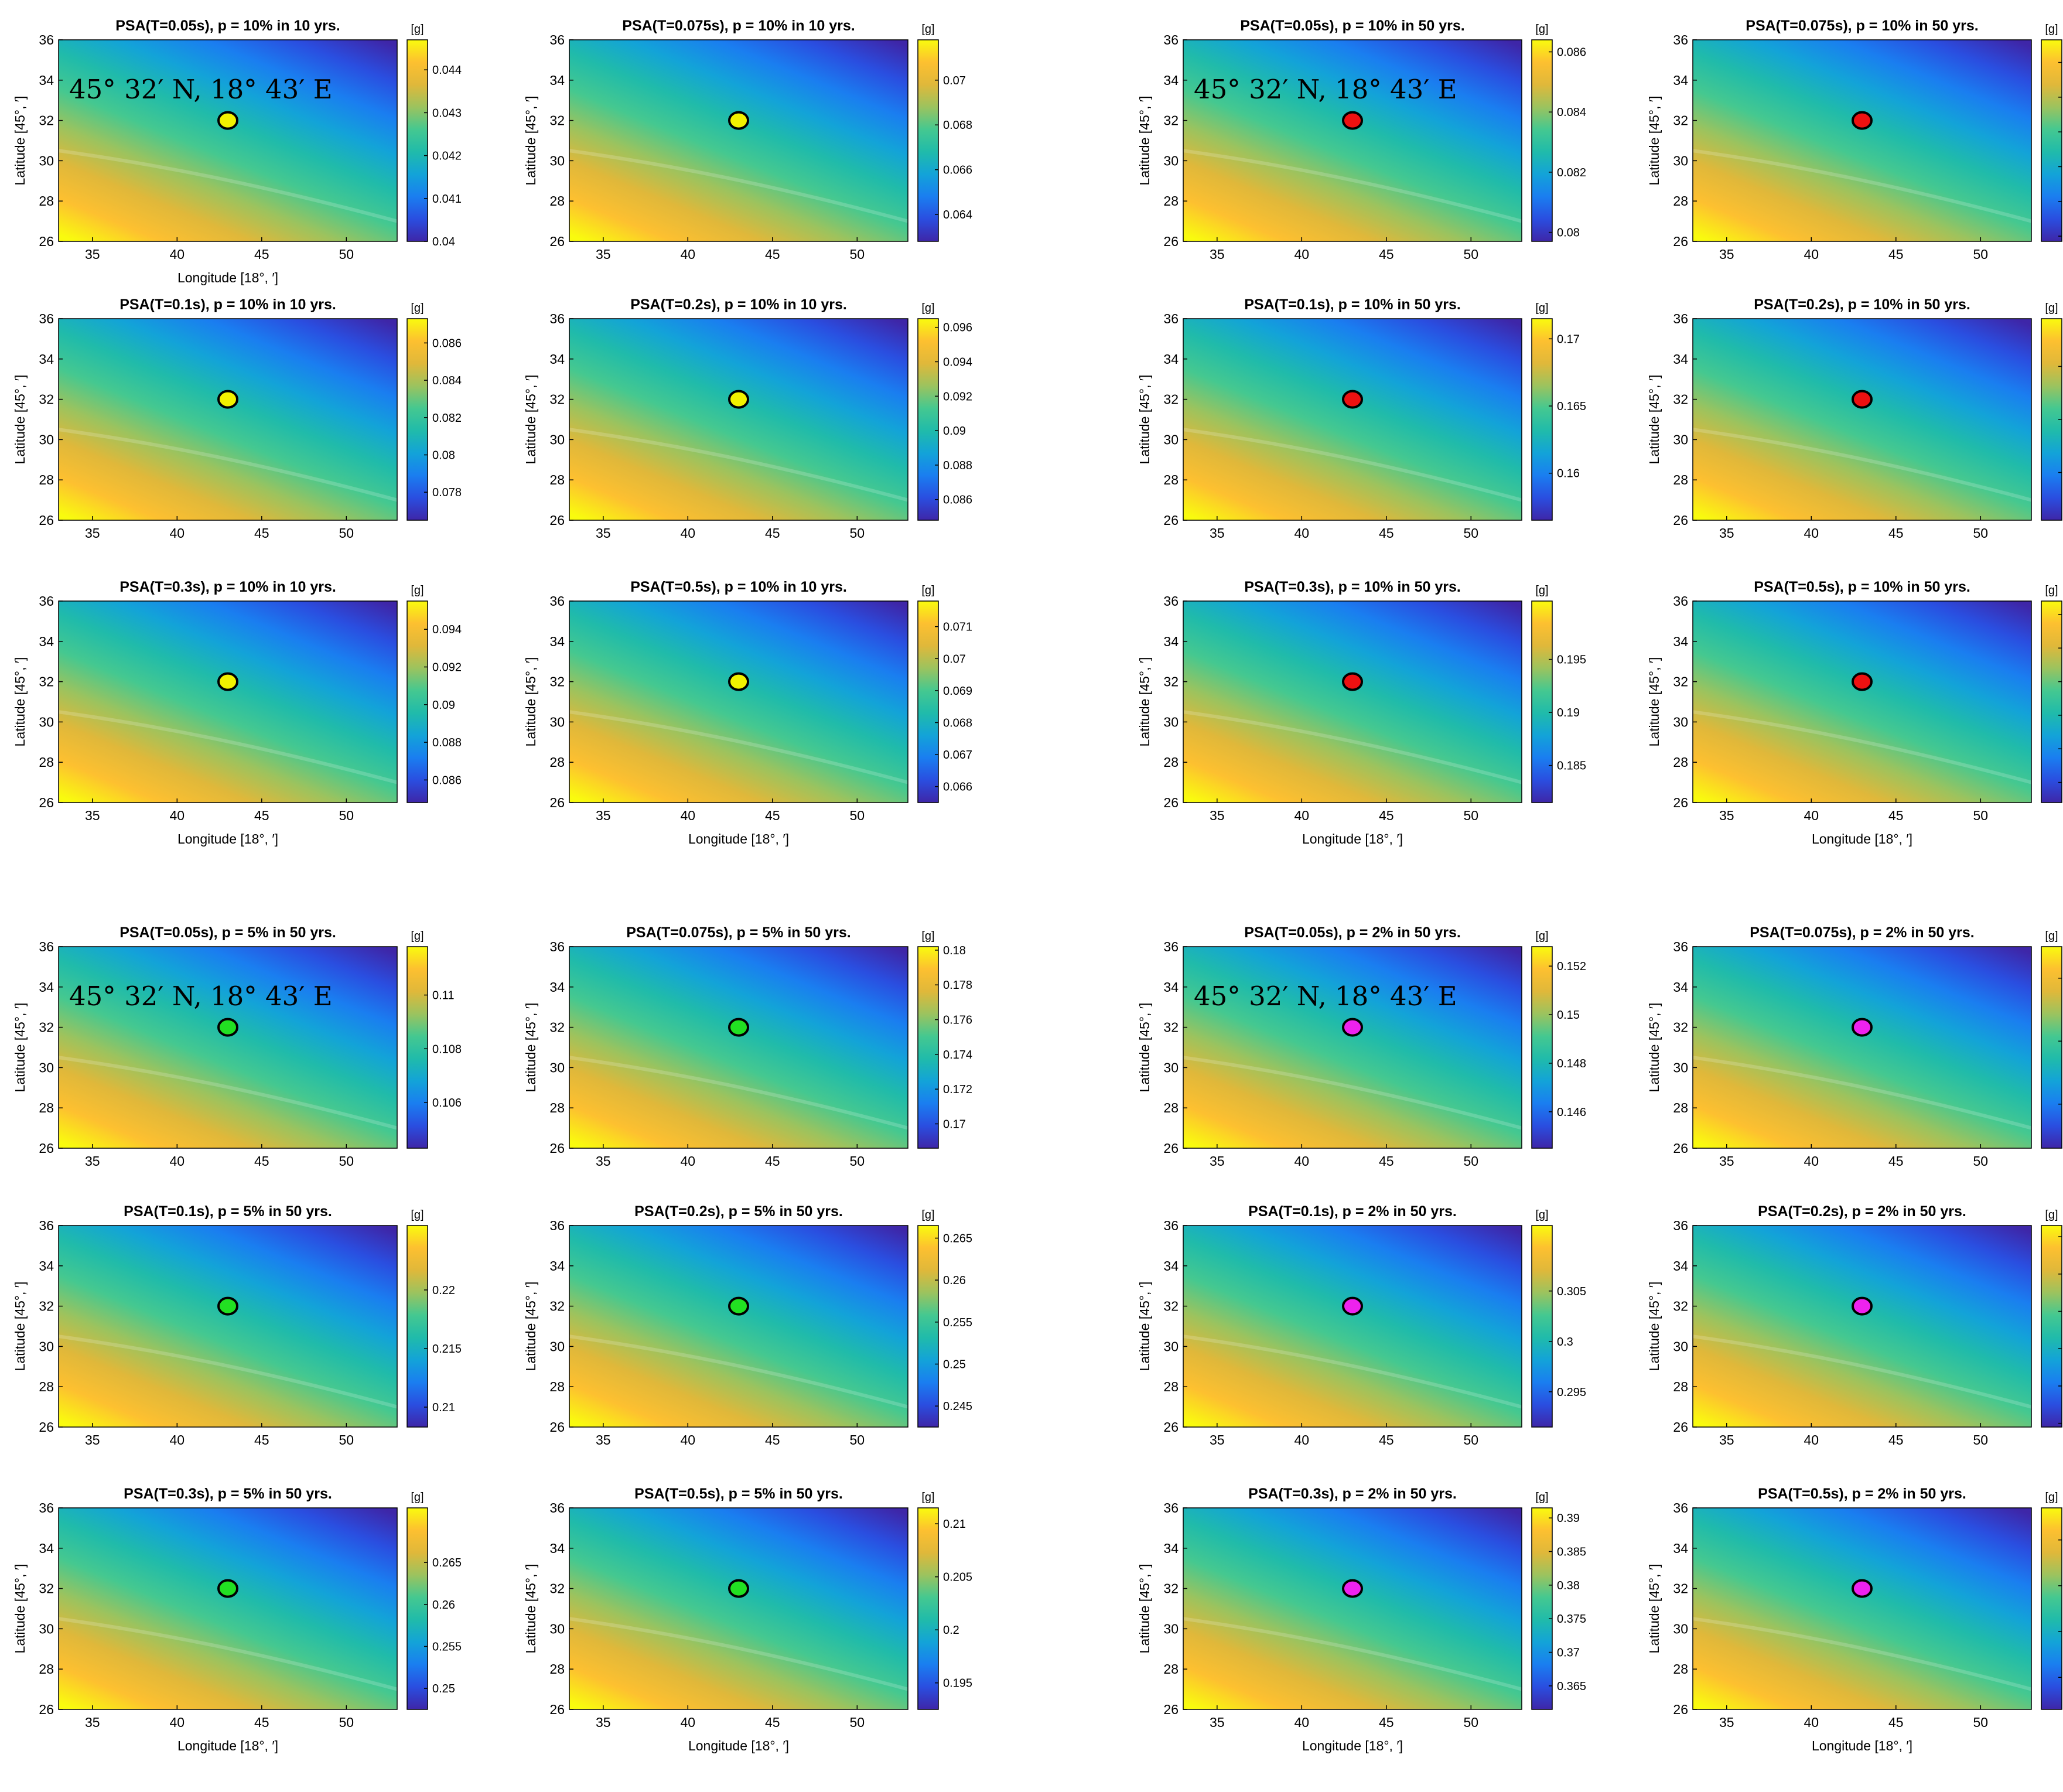 The height and width of the screenshot is (1792, 2063). Describe the element at coordinates (447, 1349) in the screenshot. I see `colorbar-tick-label: 0.215` at that location.